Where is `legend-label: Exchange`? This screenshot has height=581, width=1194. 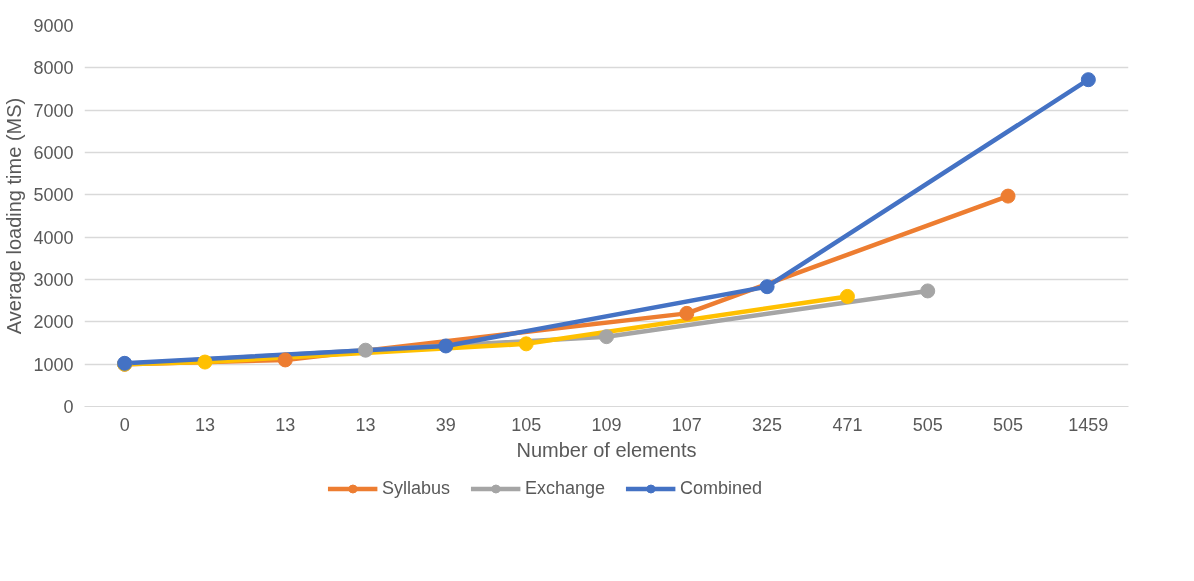 legend-label: Exchange is located at coordinates (565, 488).